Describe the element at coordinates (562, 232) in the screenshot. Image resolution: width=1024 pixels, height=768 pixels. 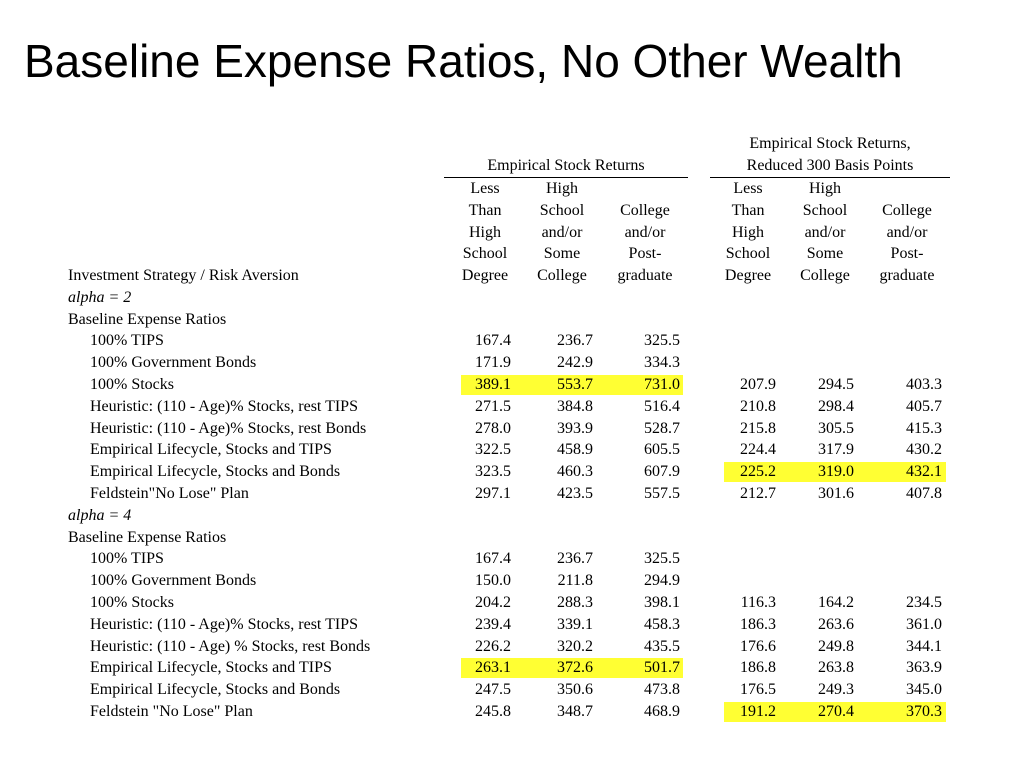
I see `column-header-2: High School and/or Some College` at that location.